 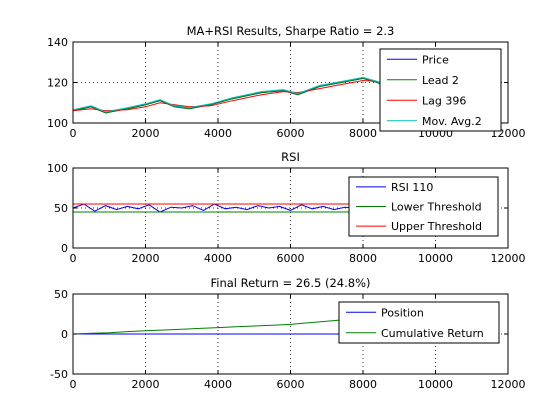 What do you see at coordinates (59, 374) in the screenshot?
I see `y-tick-label: -50` at bounding box center [59, 374].